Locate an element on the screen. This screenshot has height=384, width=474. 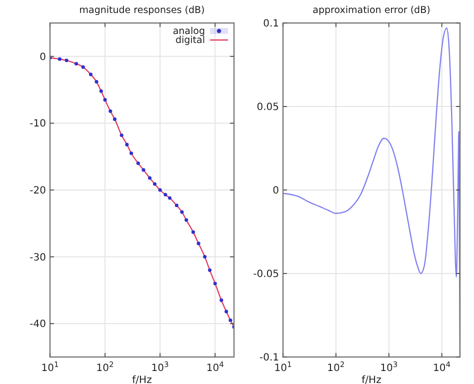
x-tick-label: 10$^{1}$ is located at coordinates (50, 367).